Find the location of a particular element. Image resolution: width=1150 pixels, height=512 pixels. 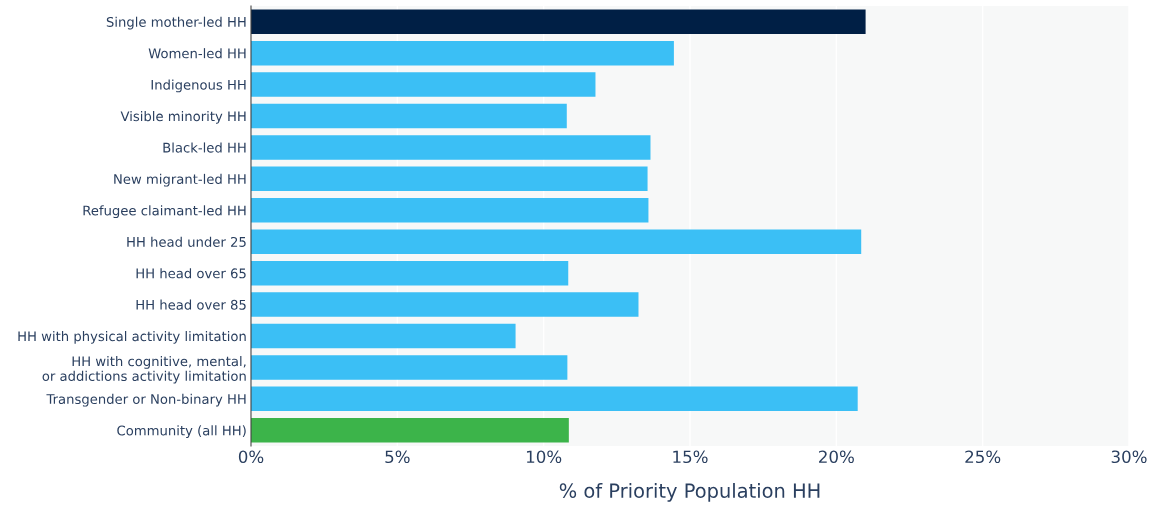

y-tick-label: Black-led HH is located at coordinates (204, 147).